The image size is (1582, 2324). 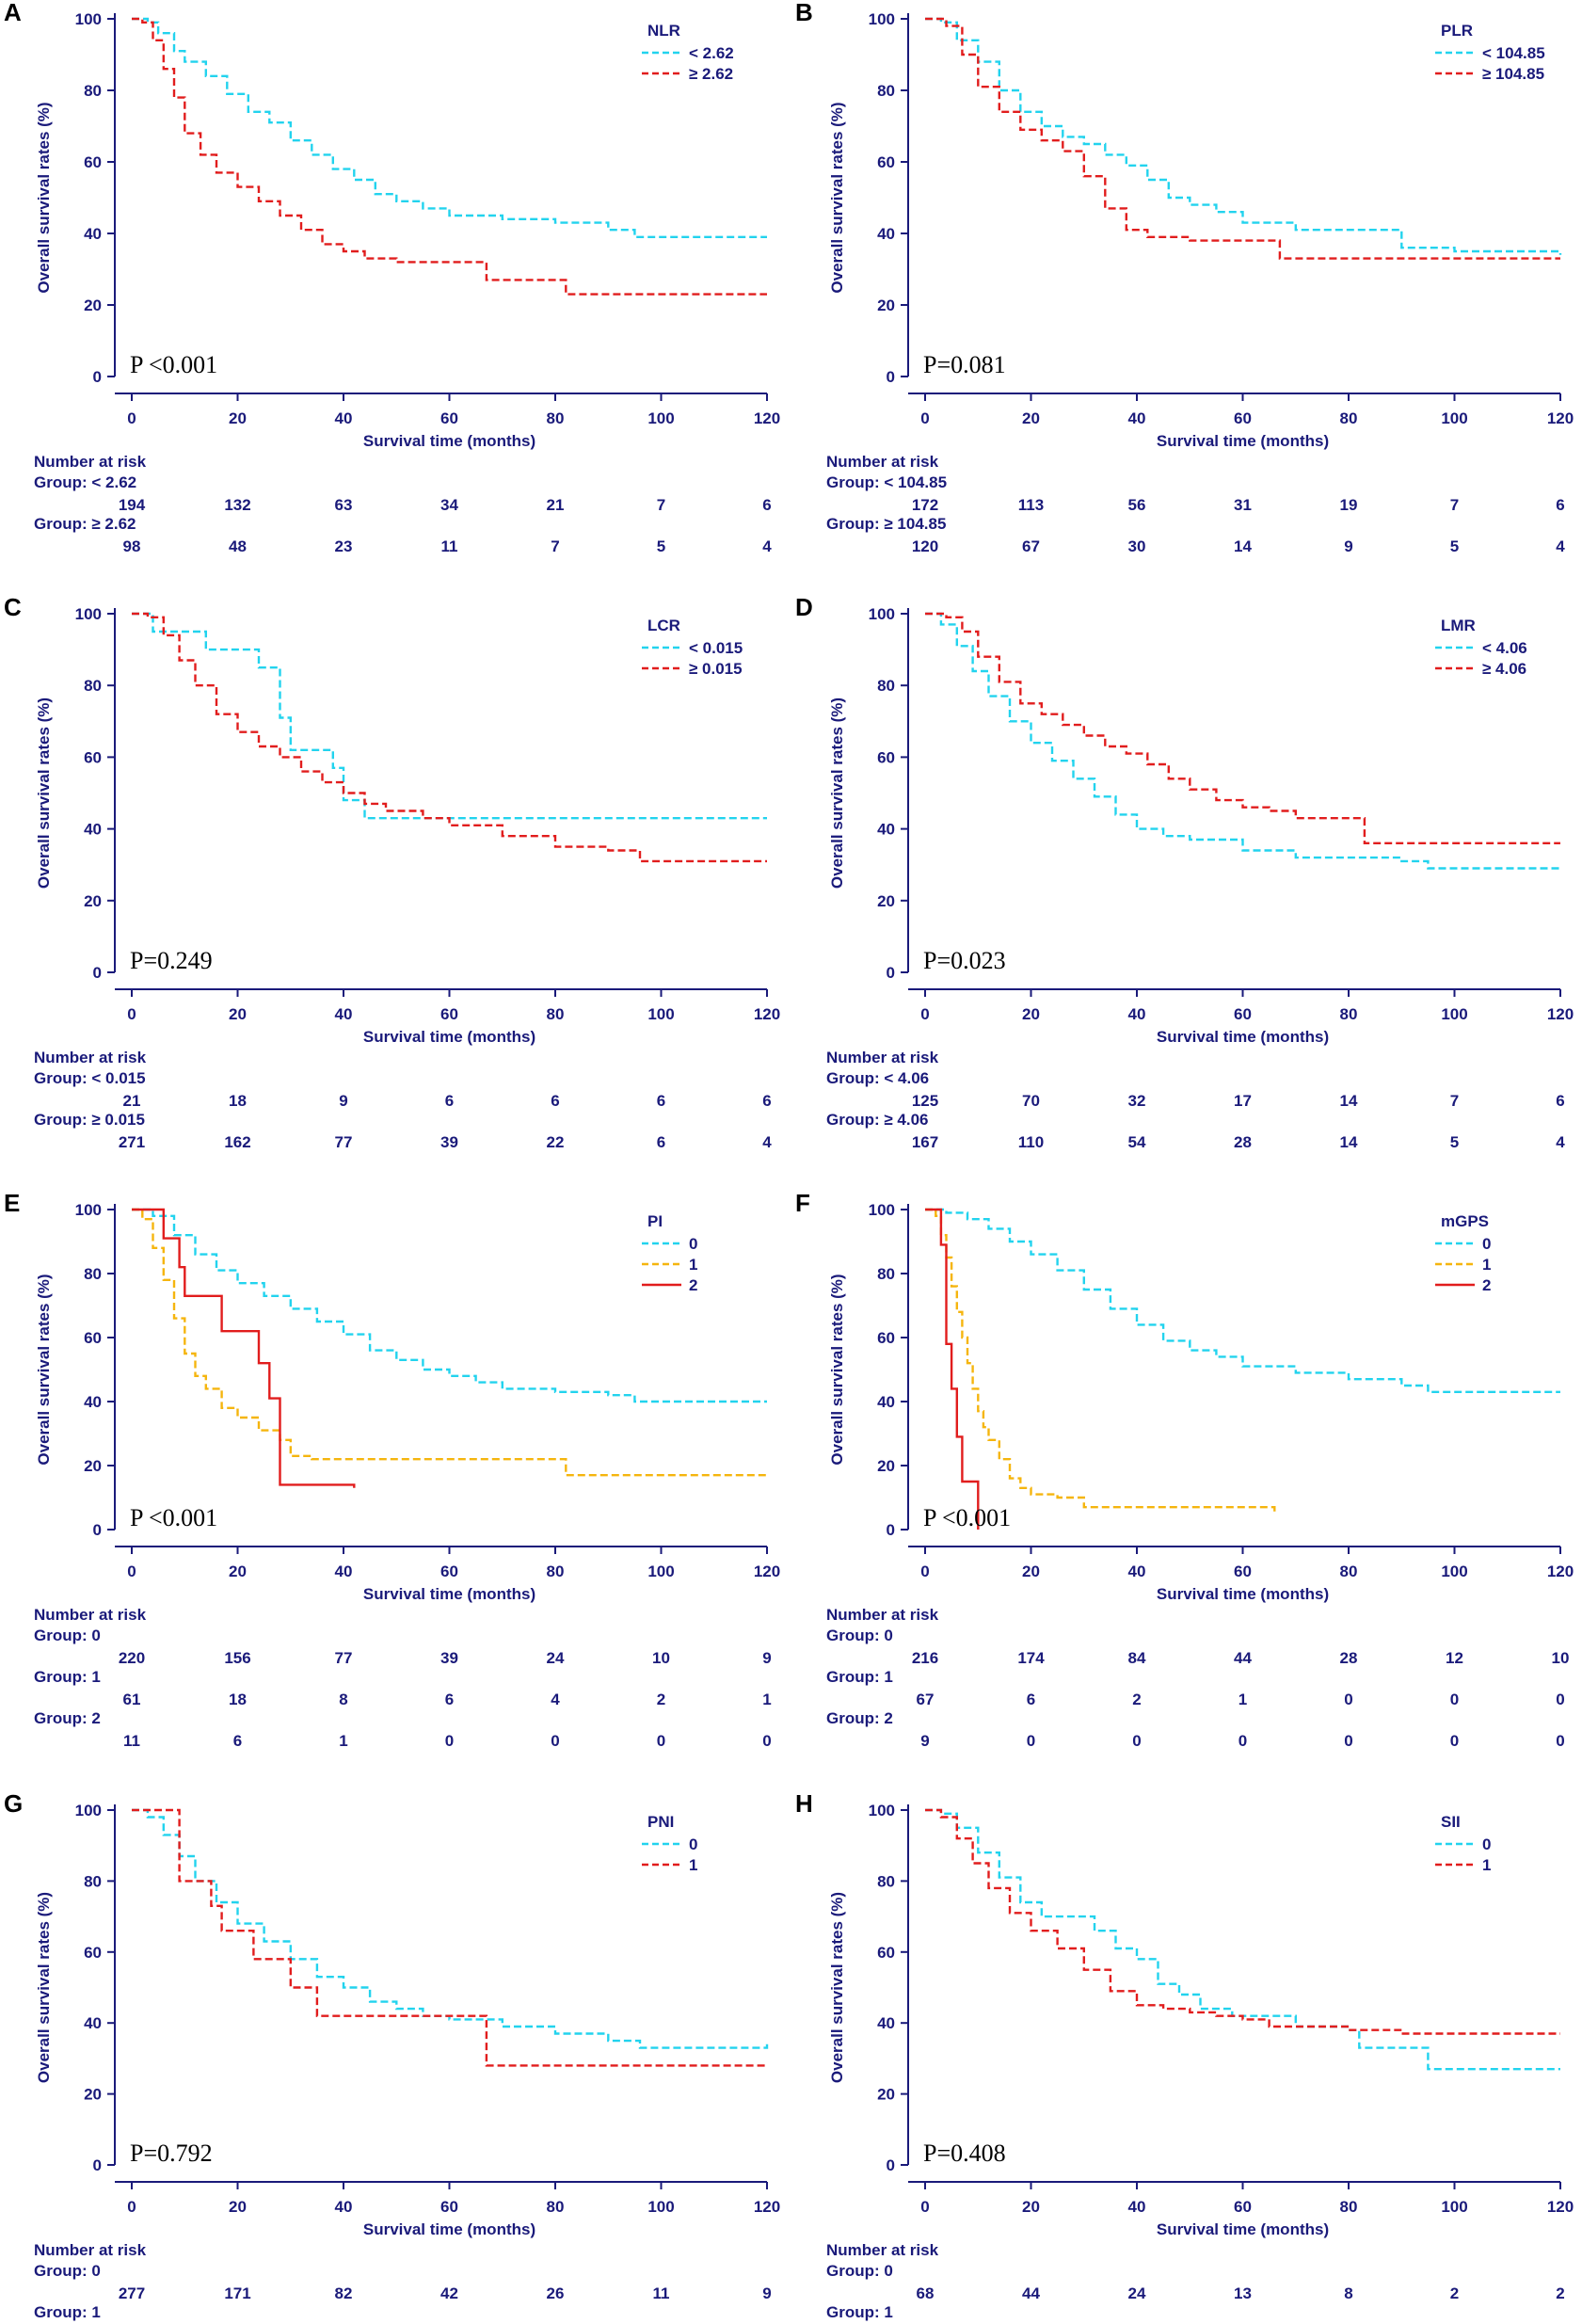 I want to click on risk-count: 21, so click(x=556, y=505).